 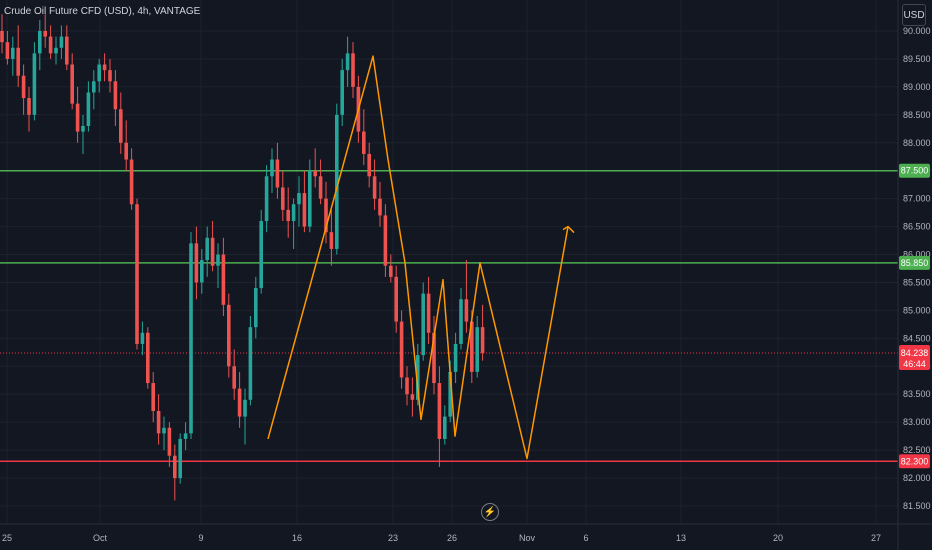 I want to click on time-tick-label: 26, so click(x=452, y=538).